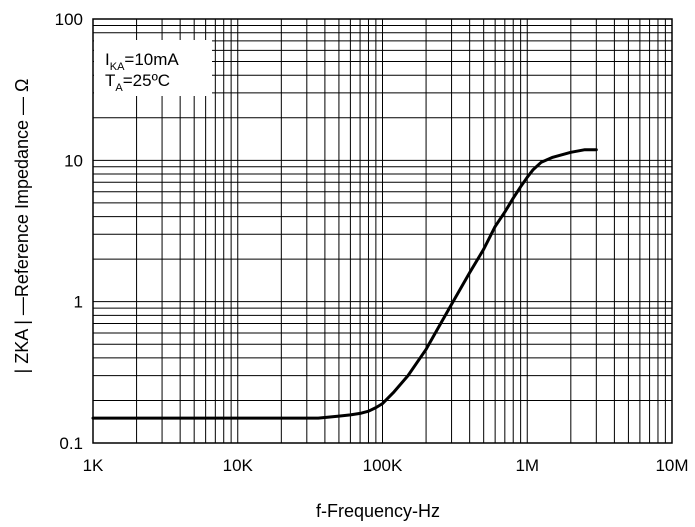 The height and width of the screenshot is (527, 695). What do you see at coordinates (383, 465) in the screenshot?
I see `x-tick-label: 100K` at bounding box center [383, 465].